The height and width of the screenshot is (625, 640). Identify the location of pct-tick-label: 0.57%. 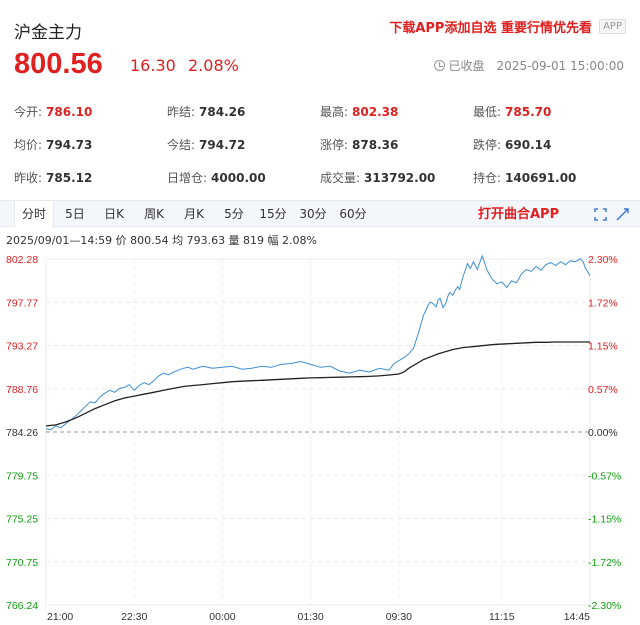
(603, 390).